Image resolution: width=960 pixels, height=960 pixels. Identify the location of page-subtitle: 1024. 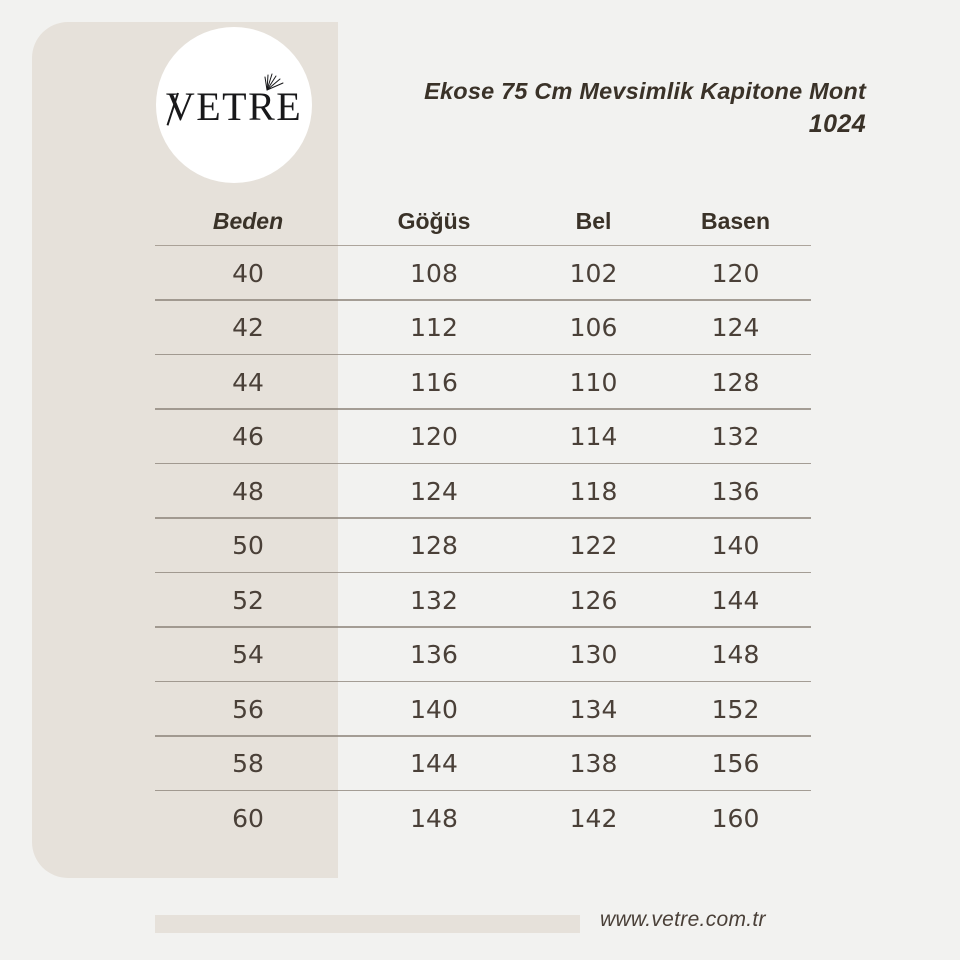
(837, 123).